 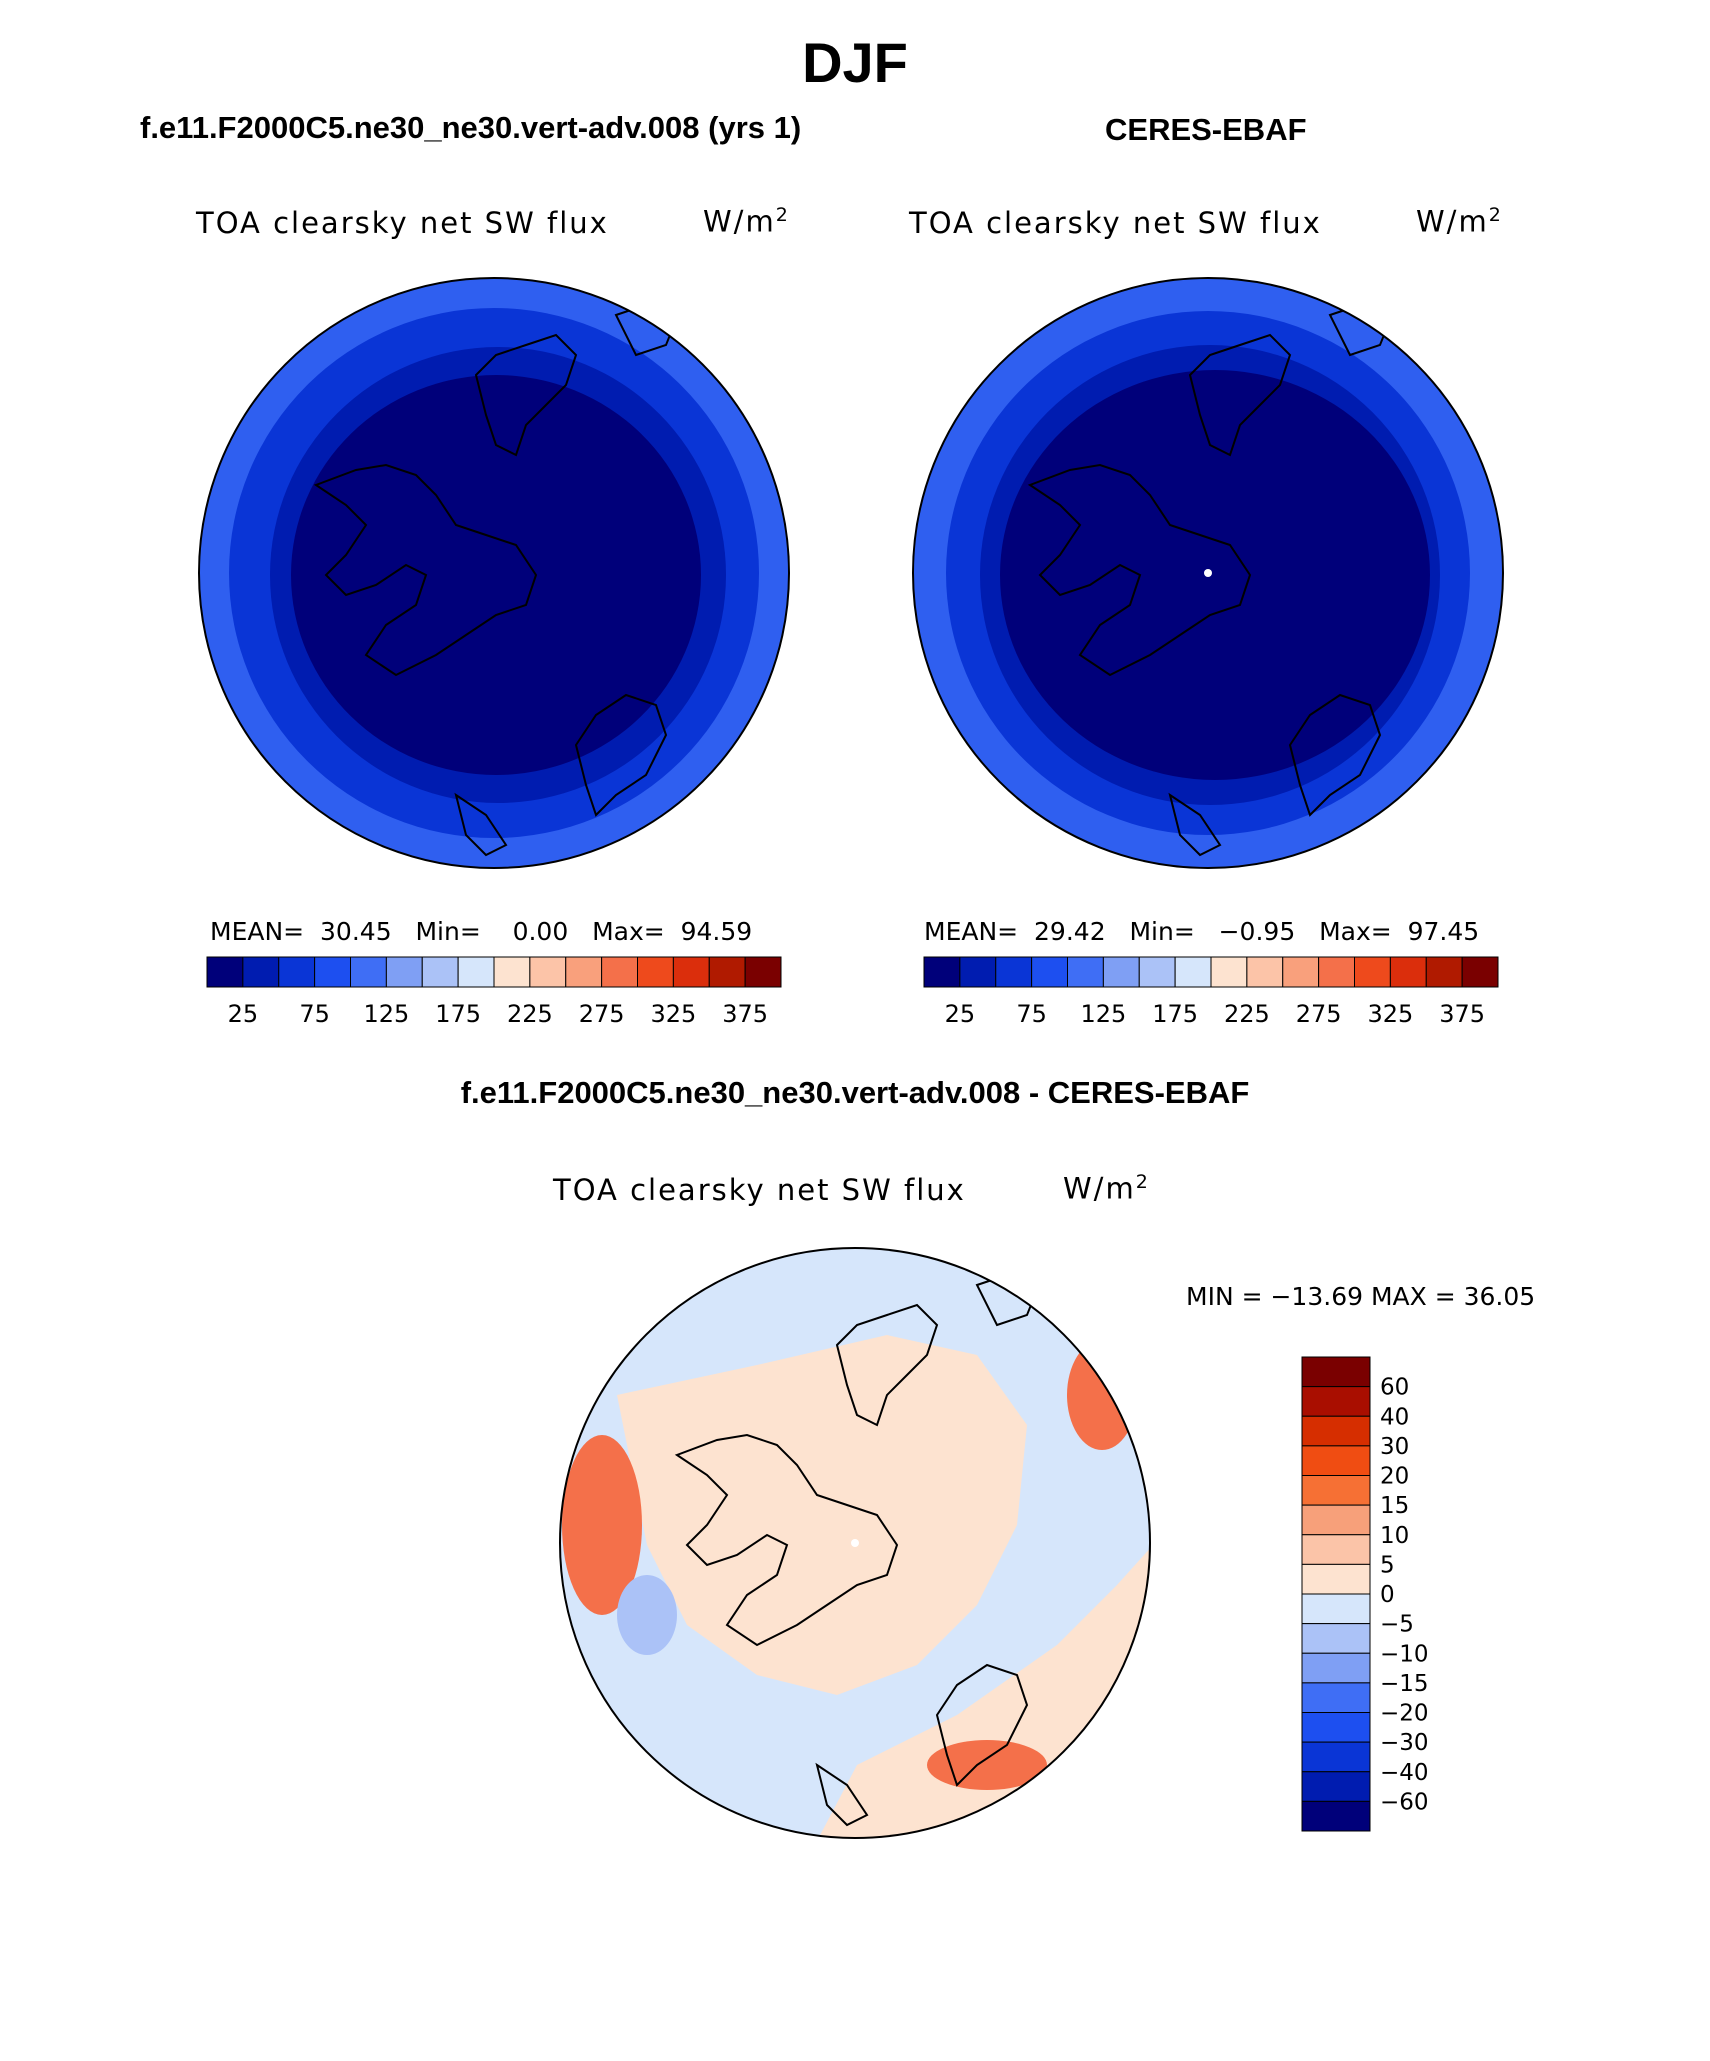 What do you see at coordinates (1404, 1654) in the screenshot?
I see `colorbar-tick-label: −10` at bounding box center [1404, 1654].